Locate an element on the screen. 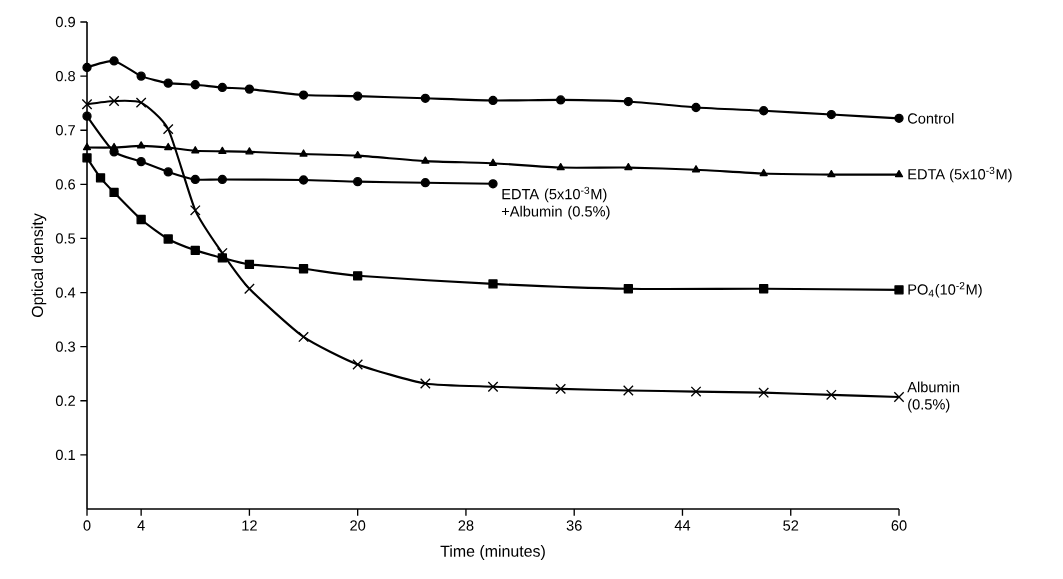 Image resolution: width=1063 pixels, height=579 pixels. y-tick-label: 0.2 is located at coordinates (65, 400).